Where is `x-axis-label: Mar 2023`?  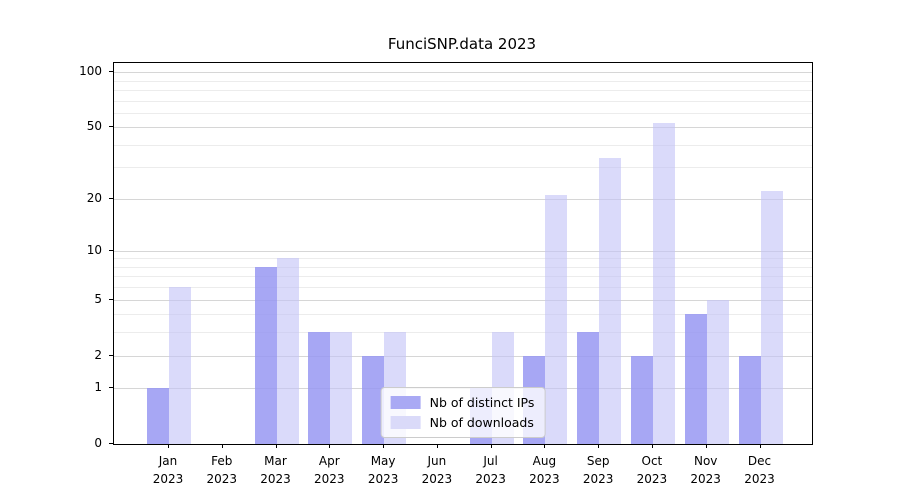
x-axis-label: Mar 2023 is located at coordinates (275, 470).